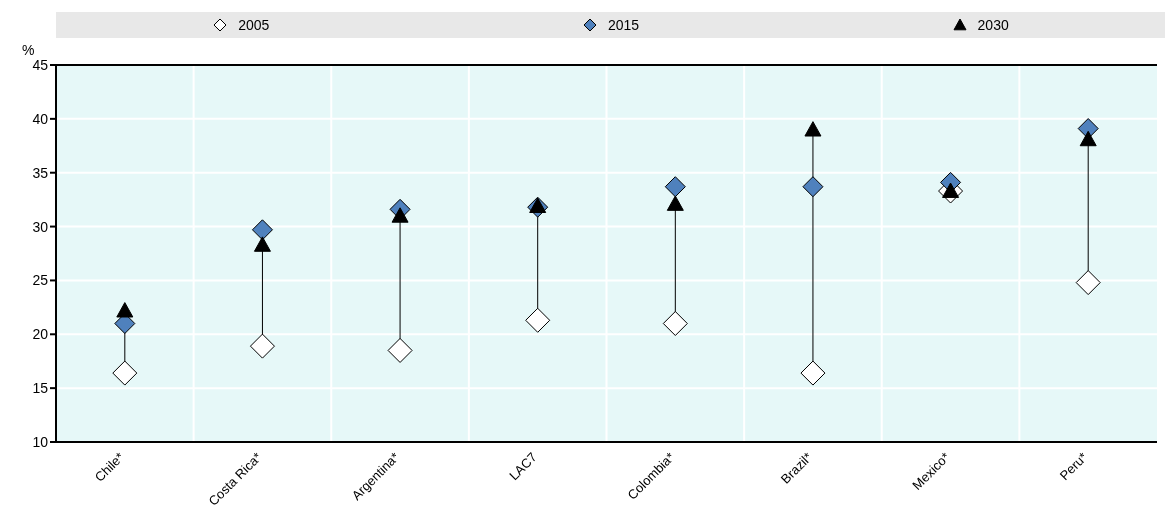  Describe the element at coordinates (623, 25) in the screenshot. I see `legend-label: 2015` at that location.